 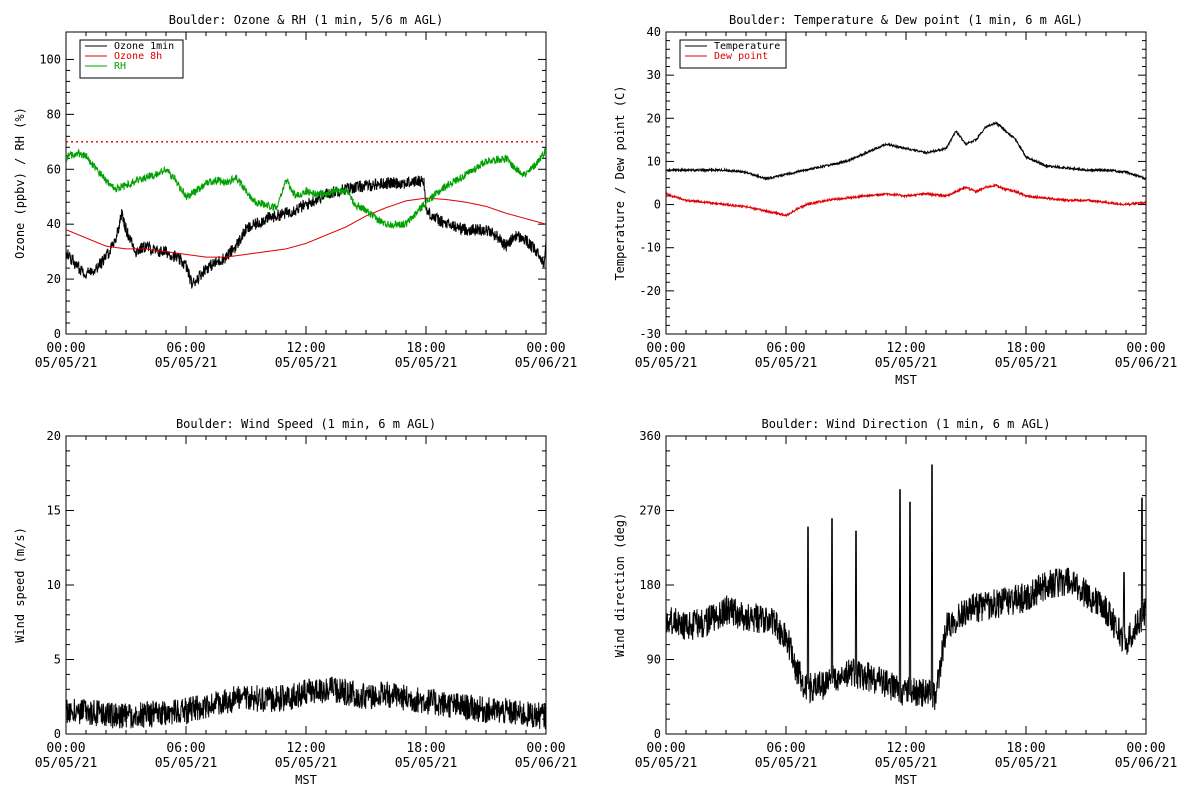 I want to click on y-tick-label: 180, so click(x=650, y=585).